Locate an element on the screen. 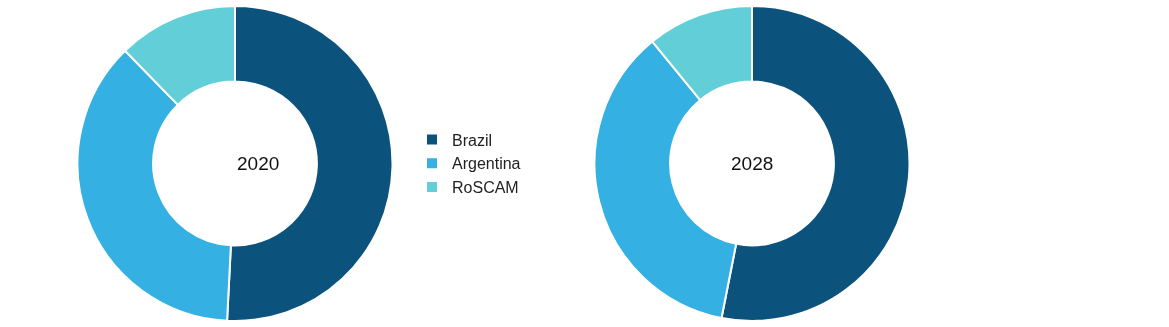 Image resolution: width=1169 pixels, height=327 pixels. slice-label: 2020 is located at coordinates (258, 163).